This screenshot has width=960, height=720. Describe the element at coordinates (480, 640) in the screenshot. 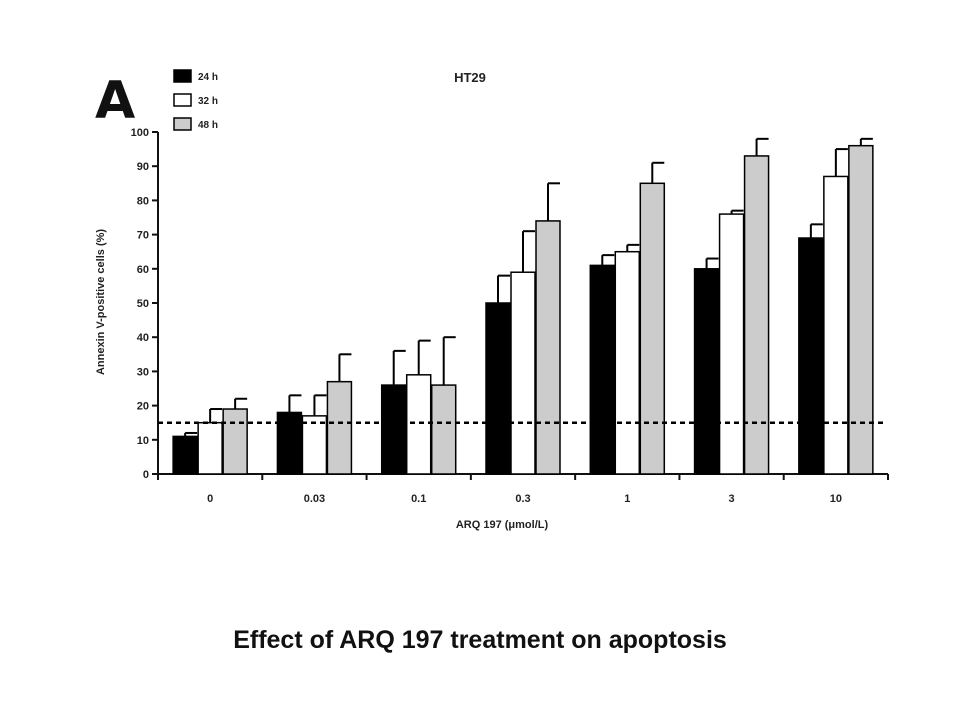

I see `caption: Effect of ARQ 197 treatment on apoptosis` at that location.